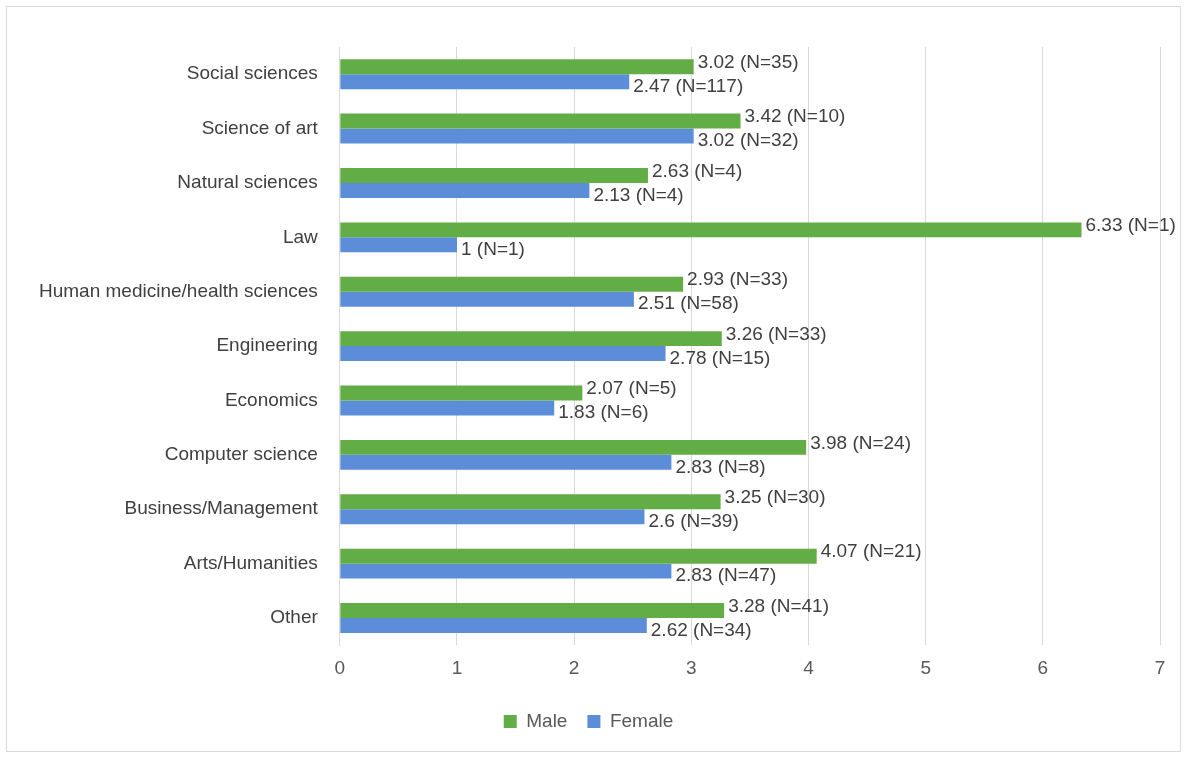  I want to click on data-label: 2.93 (N=33), so click(737, 279).